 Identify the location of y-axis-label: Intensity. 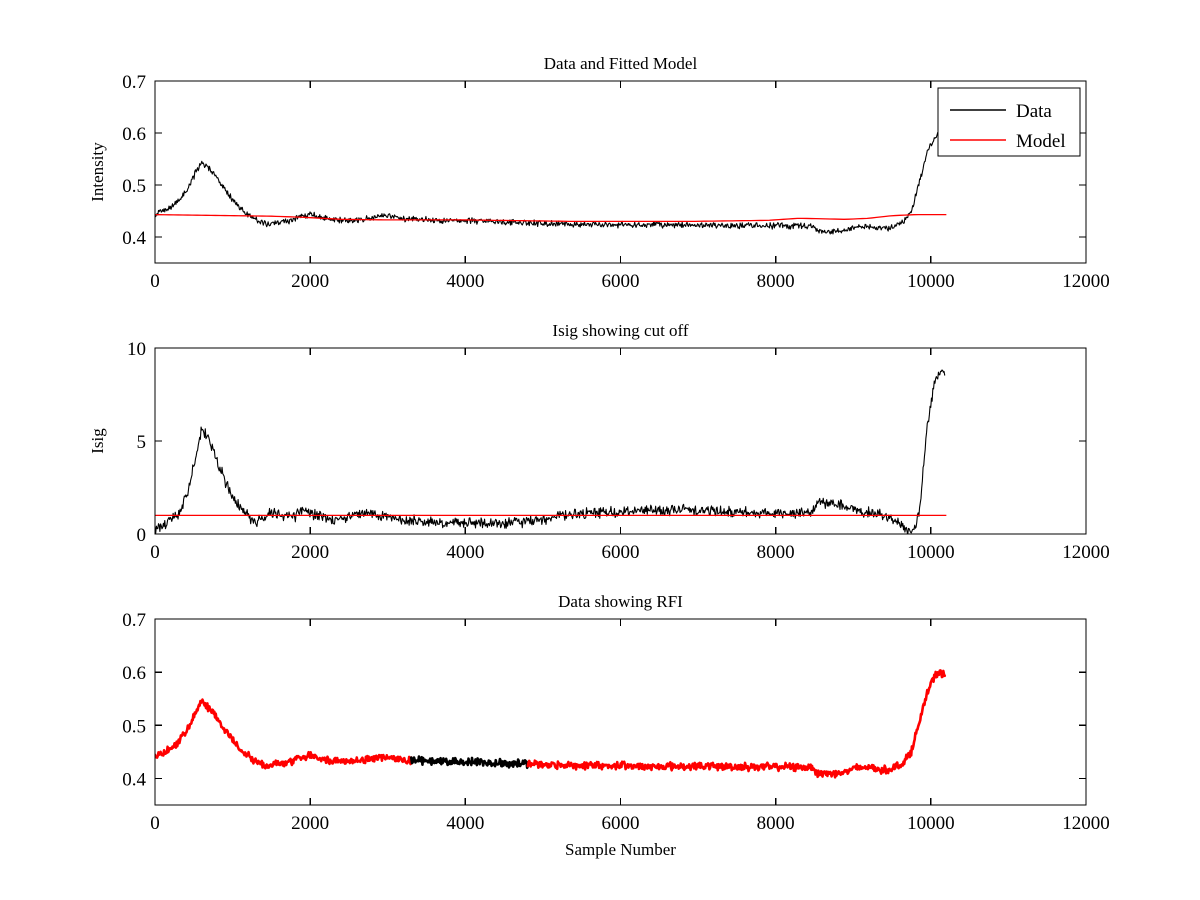
(97, 172).